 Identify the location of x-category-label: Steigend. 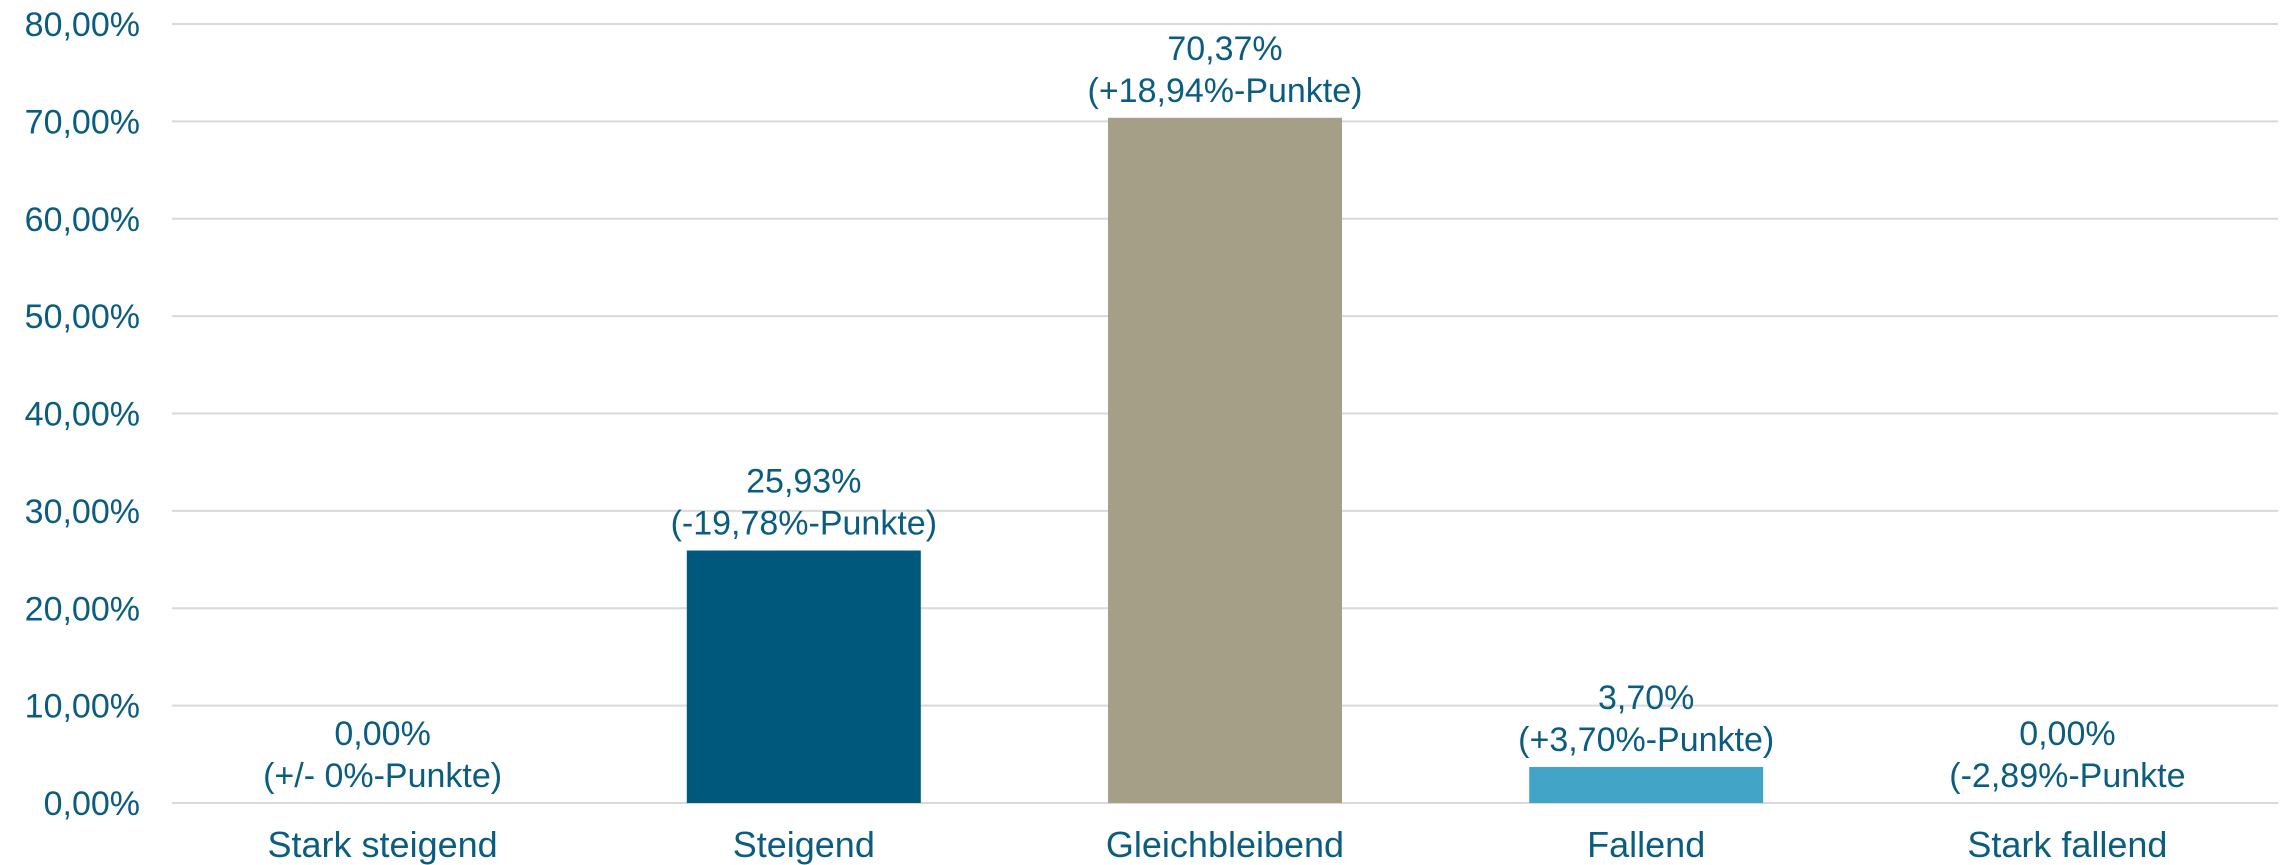
(804, 844).